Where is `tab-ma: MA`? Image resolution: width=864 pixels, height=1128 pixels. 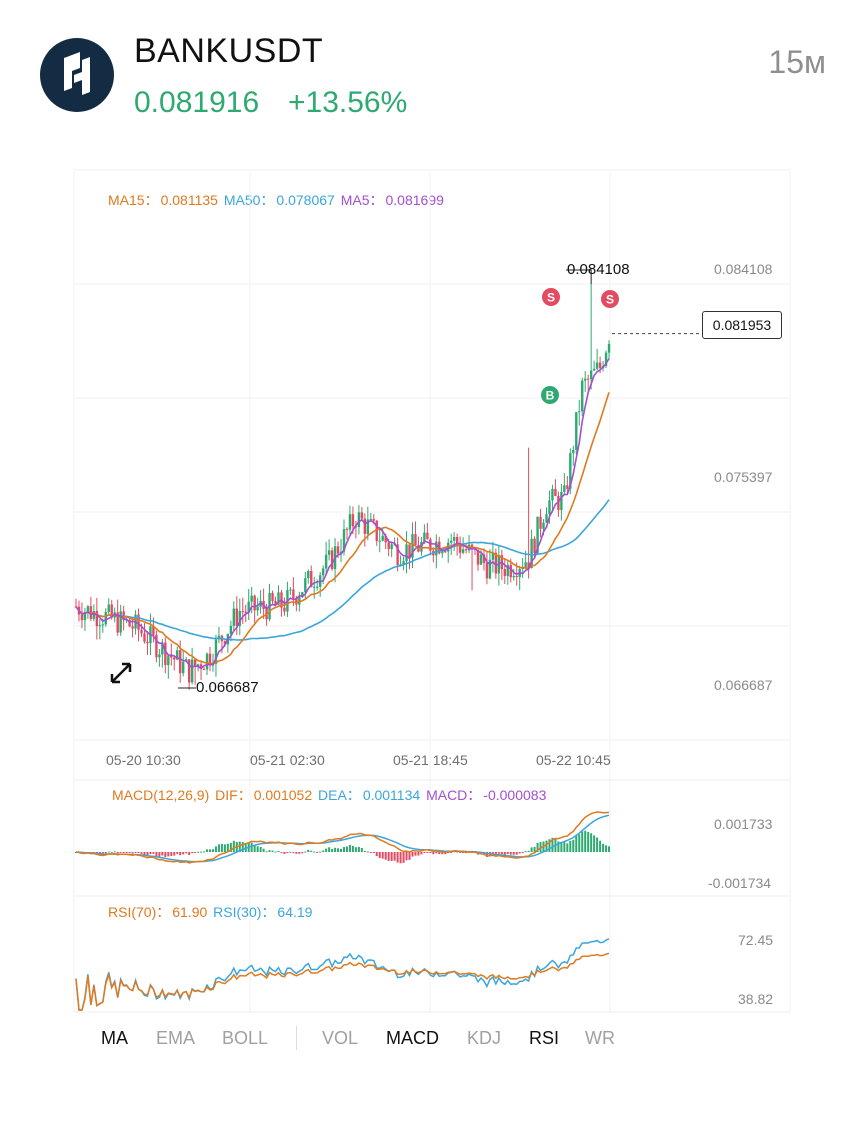
tab-ma: MA is located at coordinates (114, 1038).